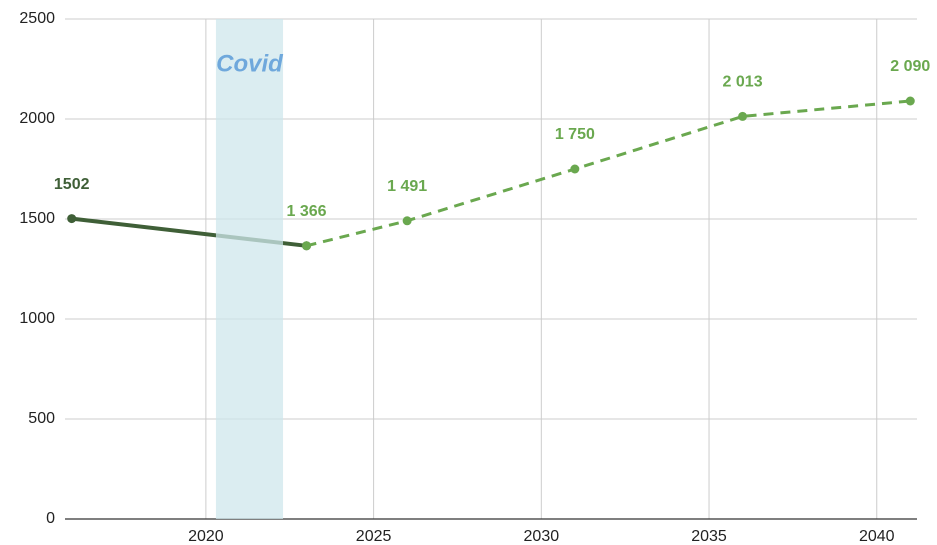  Describe the element at coordinates (37, 318) in the screenshot. I see `y-tick-label: 1000` at that location.